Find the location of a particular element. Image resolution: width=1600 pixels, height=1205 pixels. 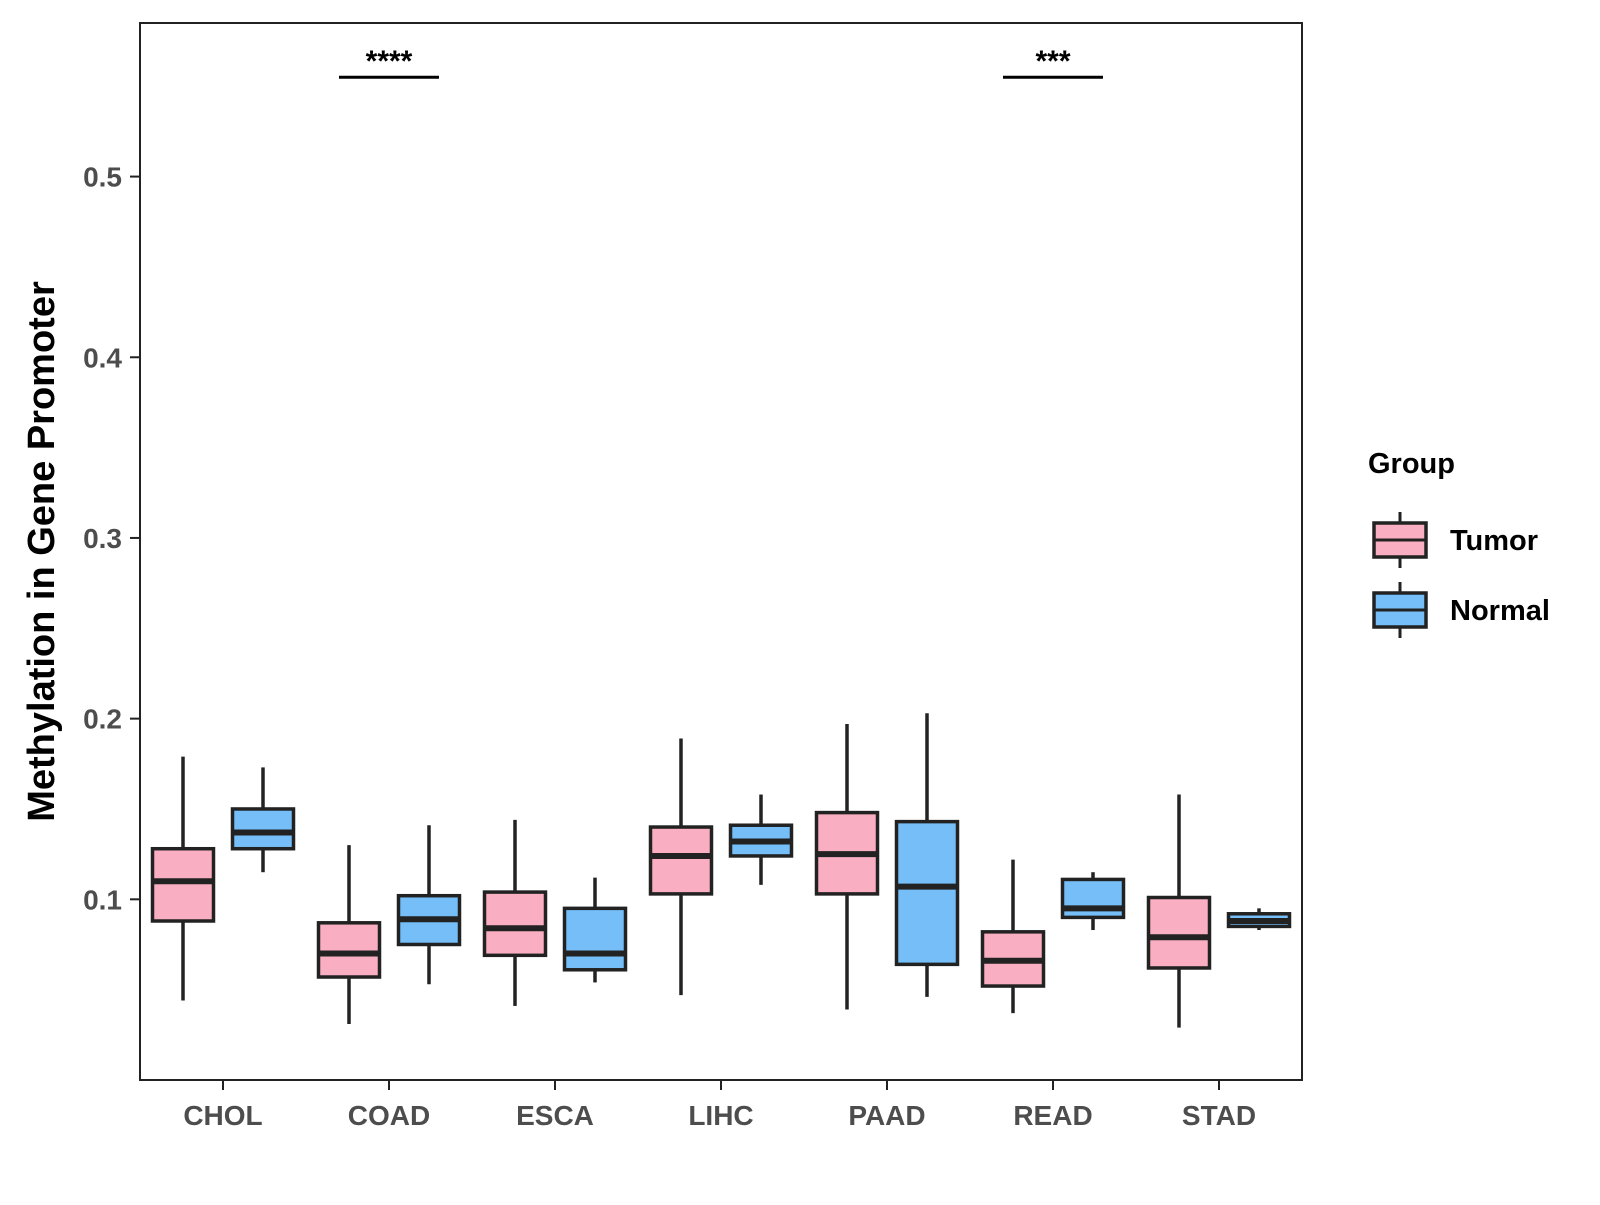

box-normal-lihc is located at coordinates (761, 839).